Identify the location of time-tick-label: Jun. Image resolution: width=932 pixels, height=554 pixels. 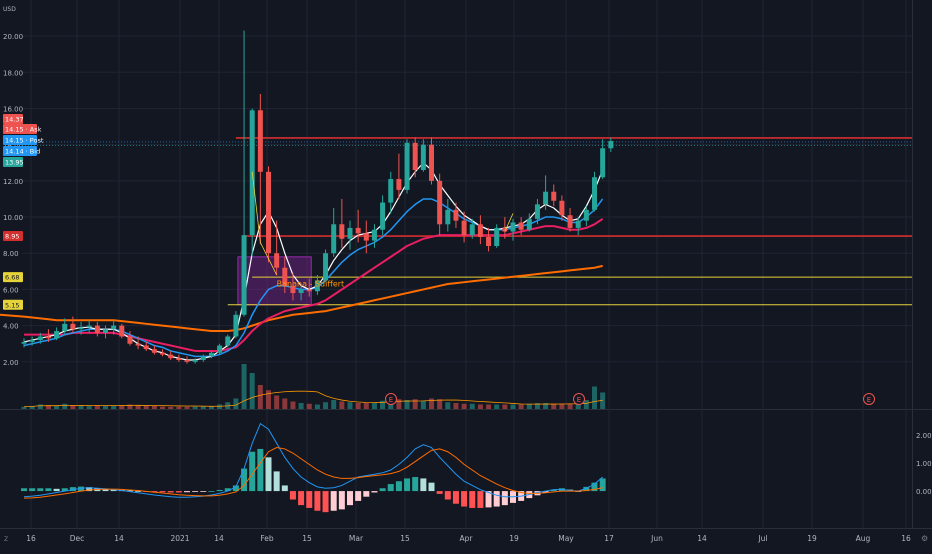
(656, 538).